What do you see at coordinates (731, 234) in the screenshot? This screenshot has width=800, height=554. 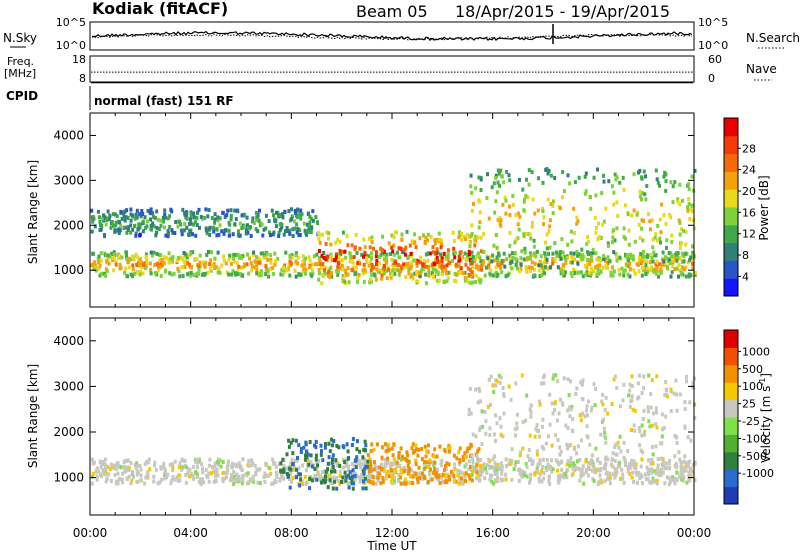 I see `power-colorbar-swatch` at bounding box center [731, 234].